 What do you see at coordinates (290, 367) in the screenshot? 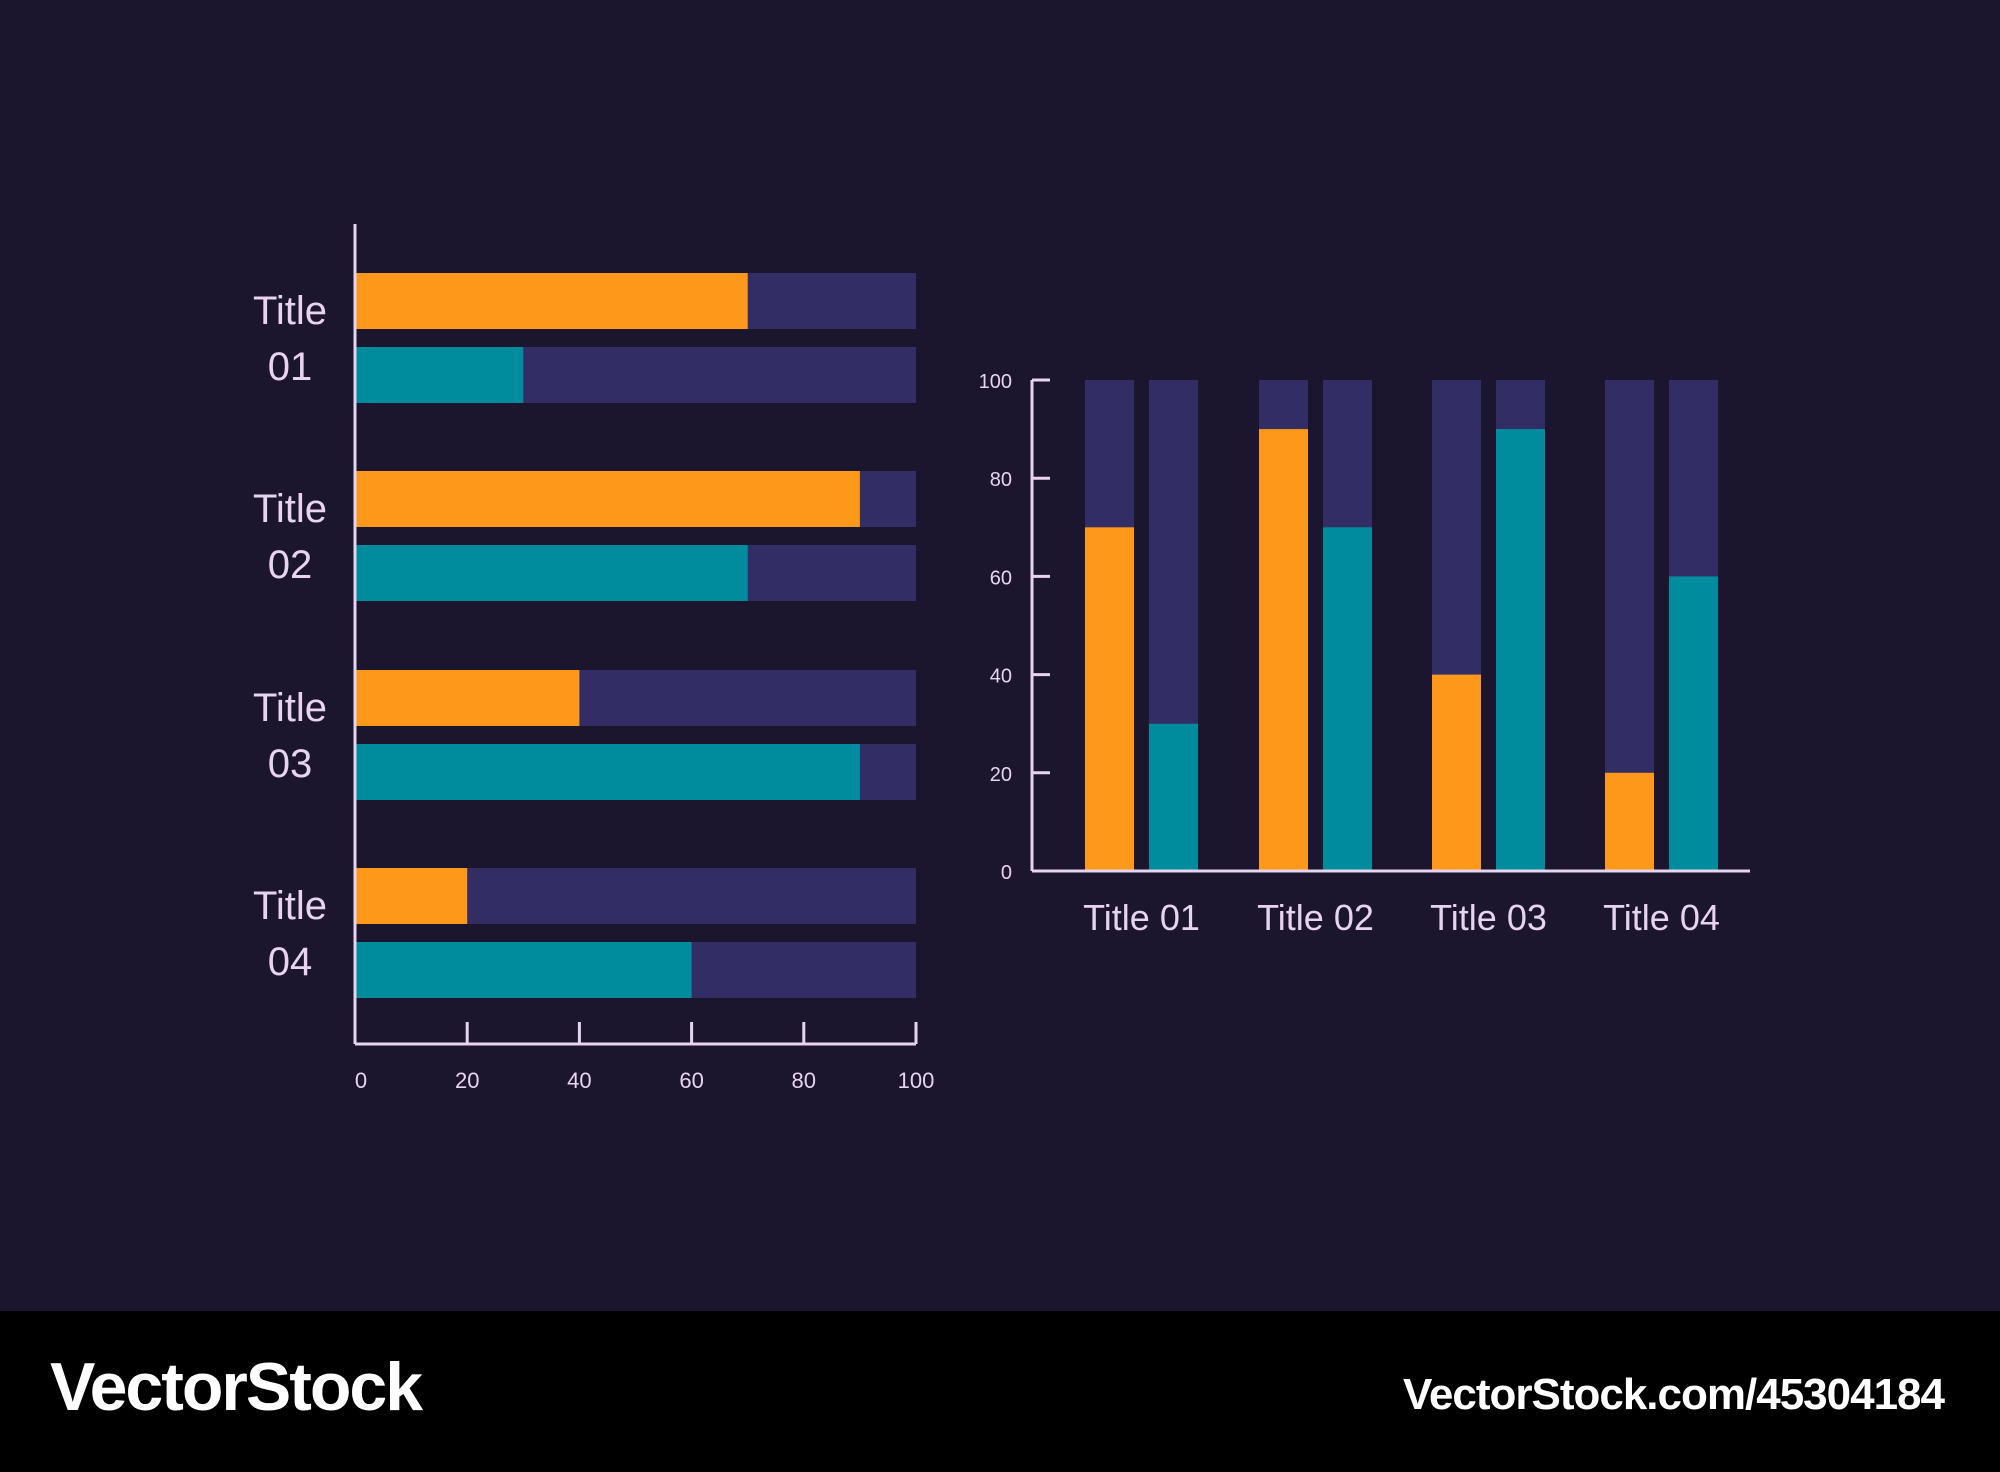
I see `category-label: 01` at bounding box center [290, 367].